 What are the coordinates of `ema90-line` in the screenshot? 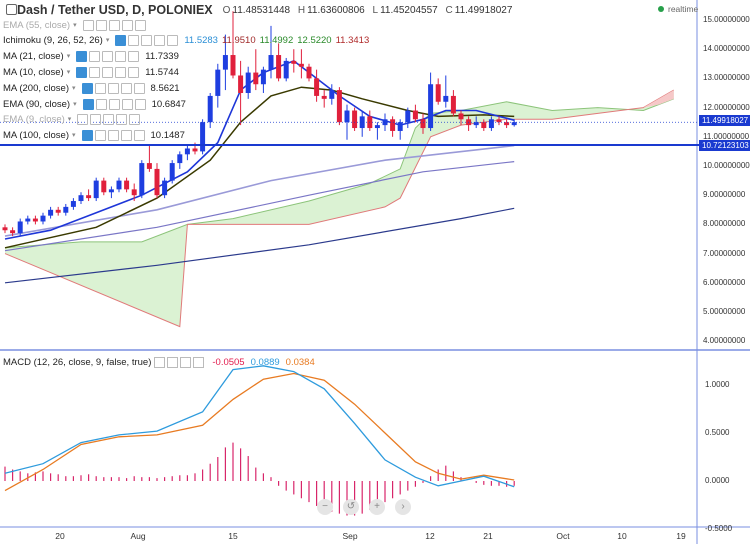 It's located at (259, 206).